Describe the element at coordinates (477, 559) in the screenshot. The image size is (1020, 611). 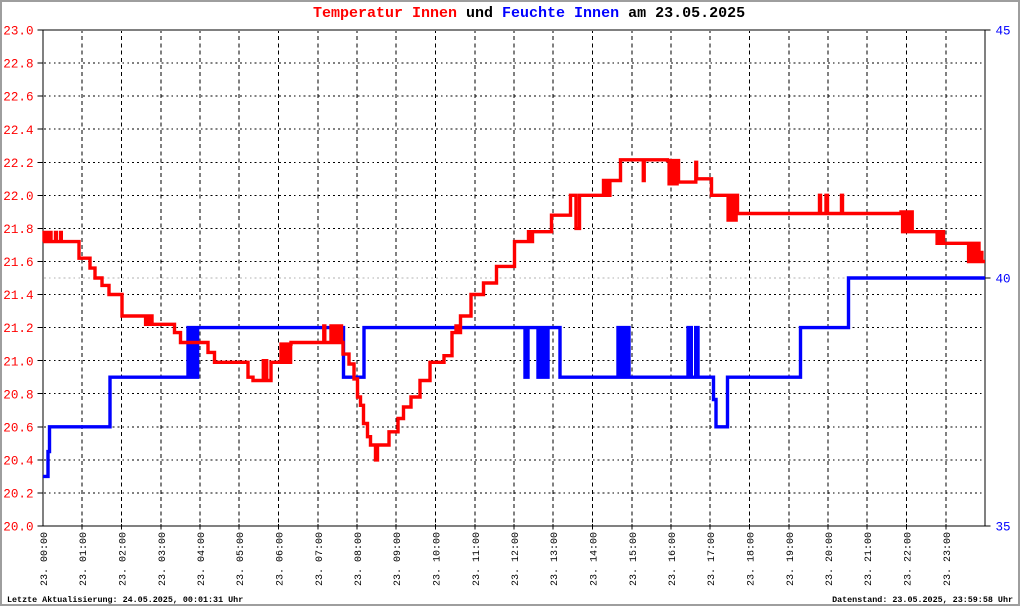
I see `svg-text: 23. 11:00` at that location.